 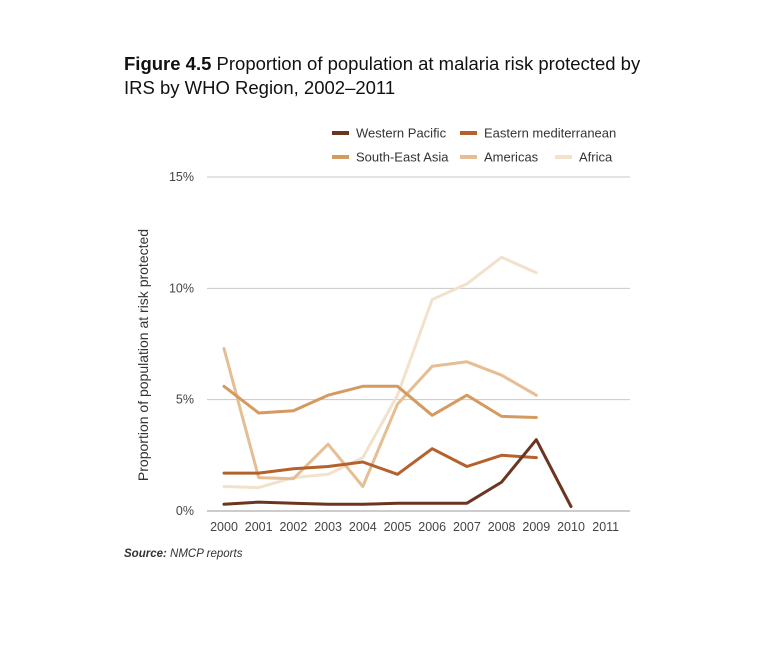 What do you see at coordinates (571, 527) in the screenshot?
I see `x-tick-label: 2010` at bounding box center [571, 527].